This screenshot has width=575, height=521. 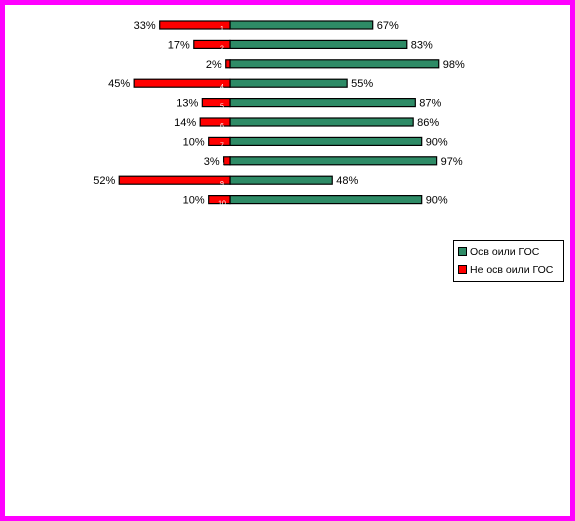 I want to click on category-label-4: 4, so click(x=222, y=87).